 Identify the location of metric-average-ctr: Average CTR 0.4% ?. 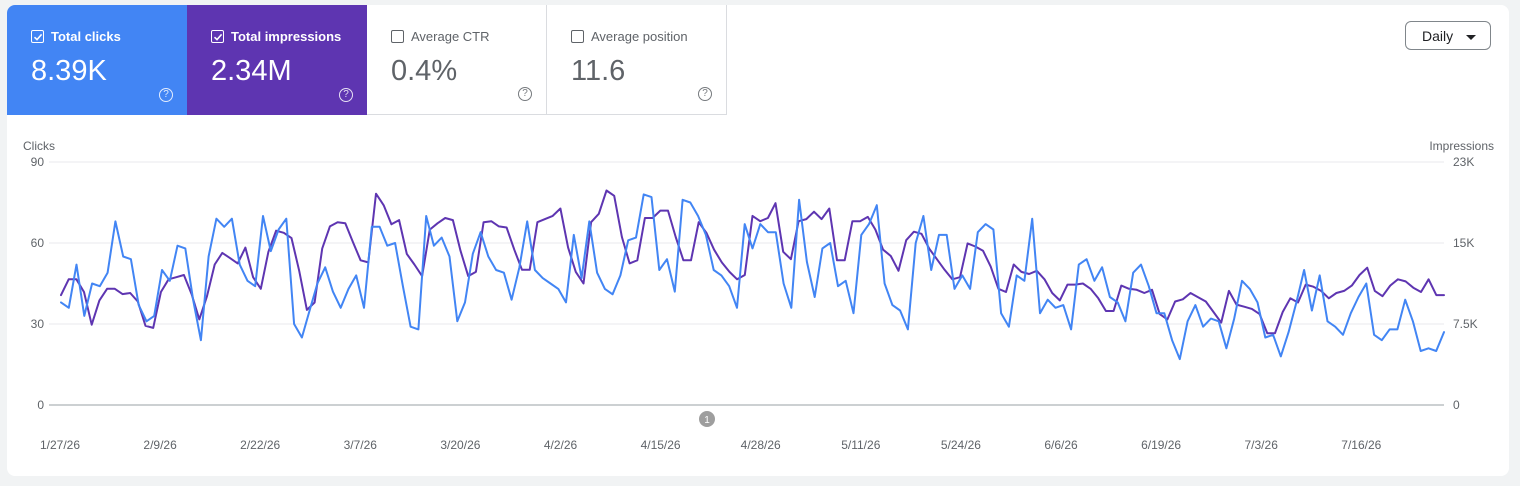
(457, 60).